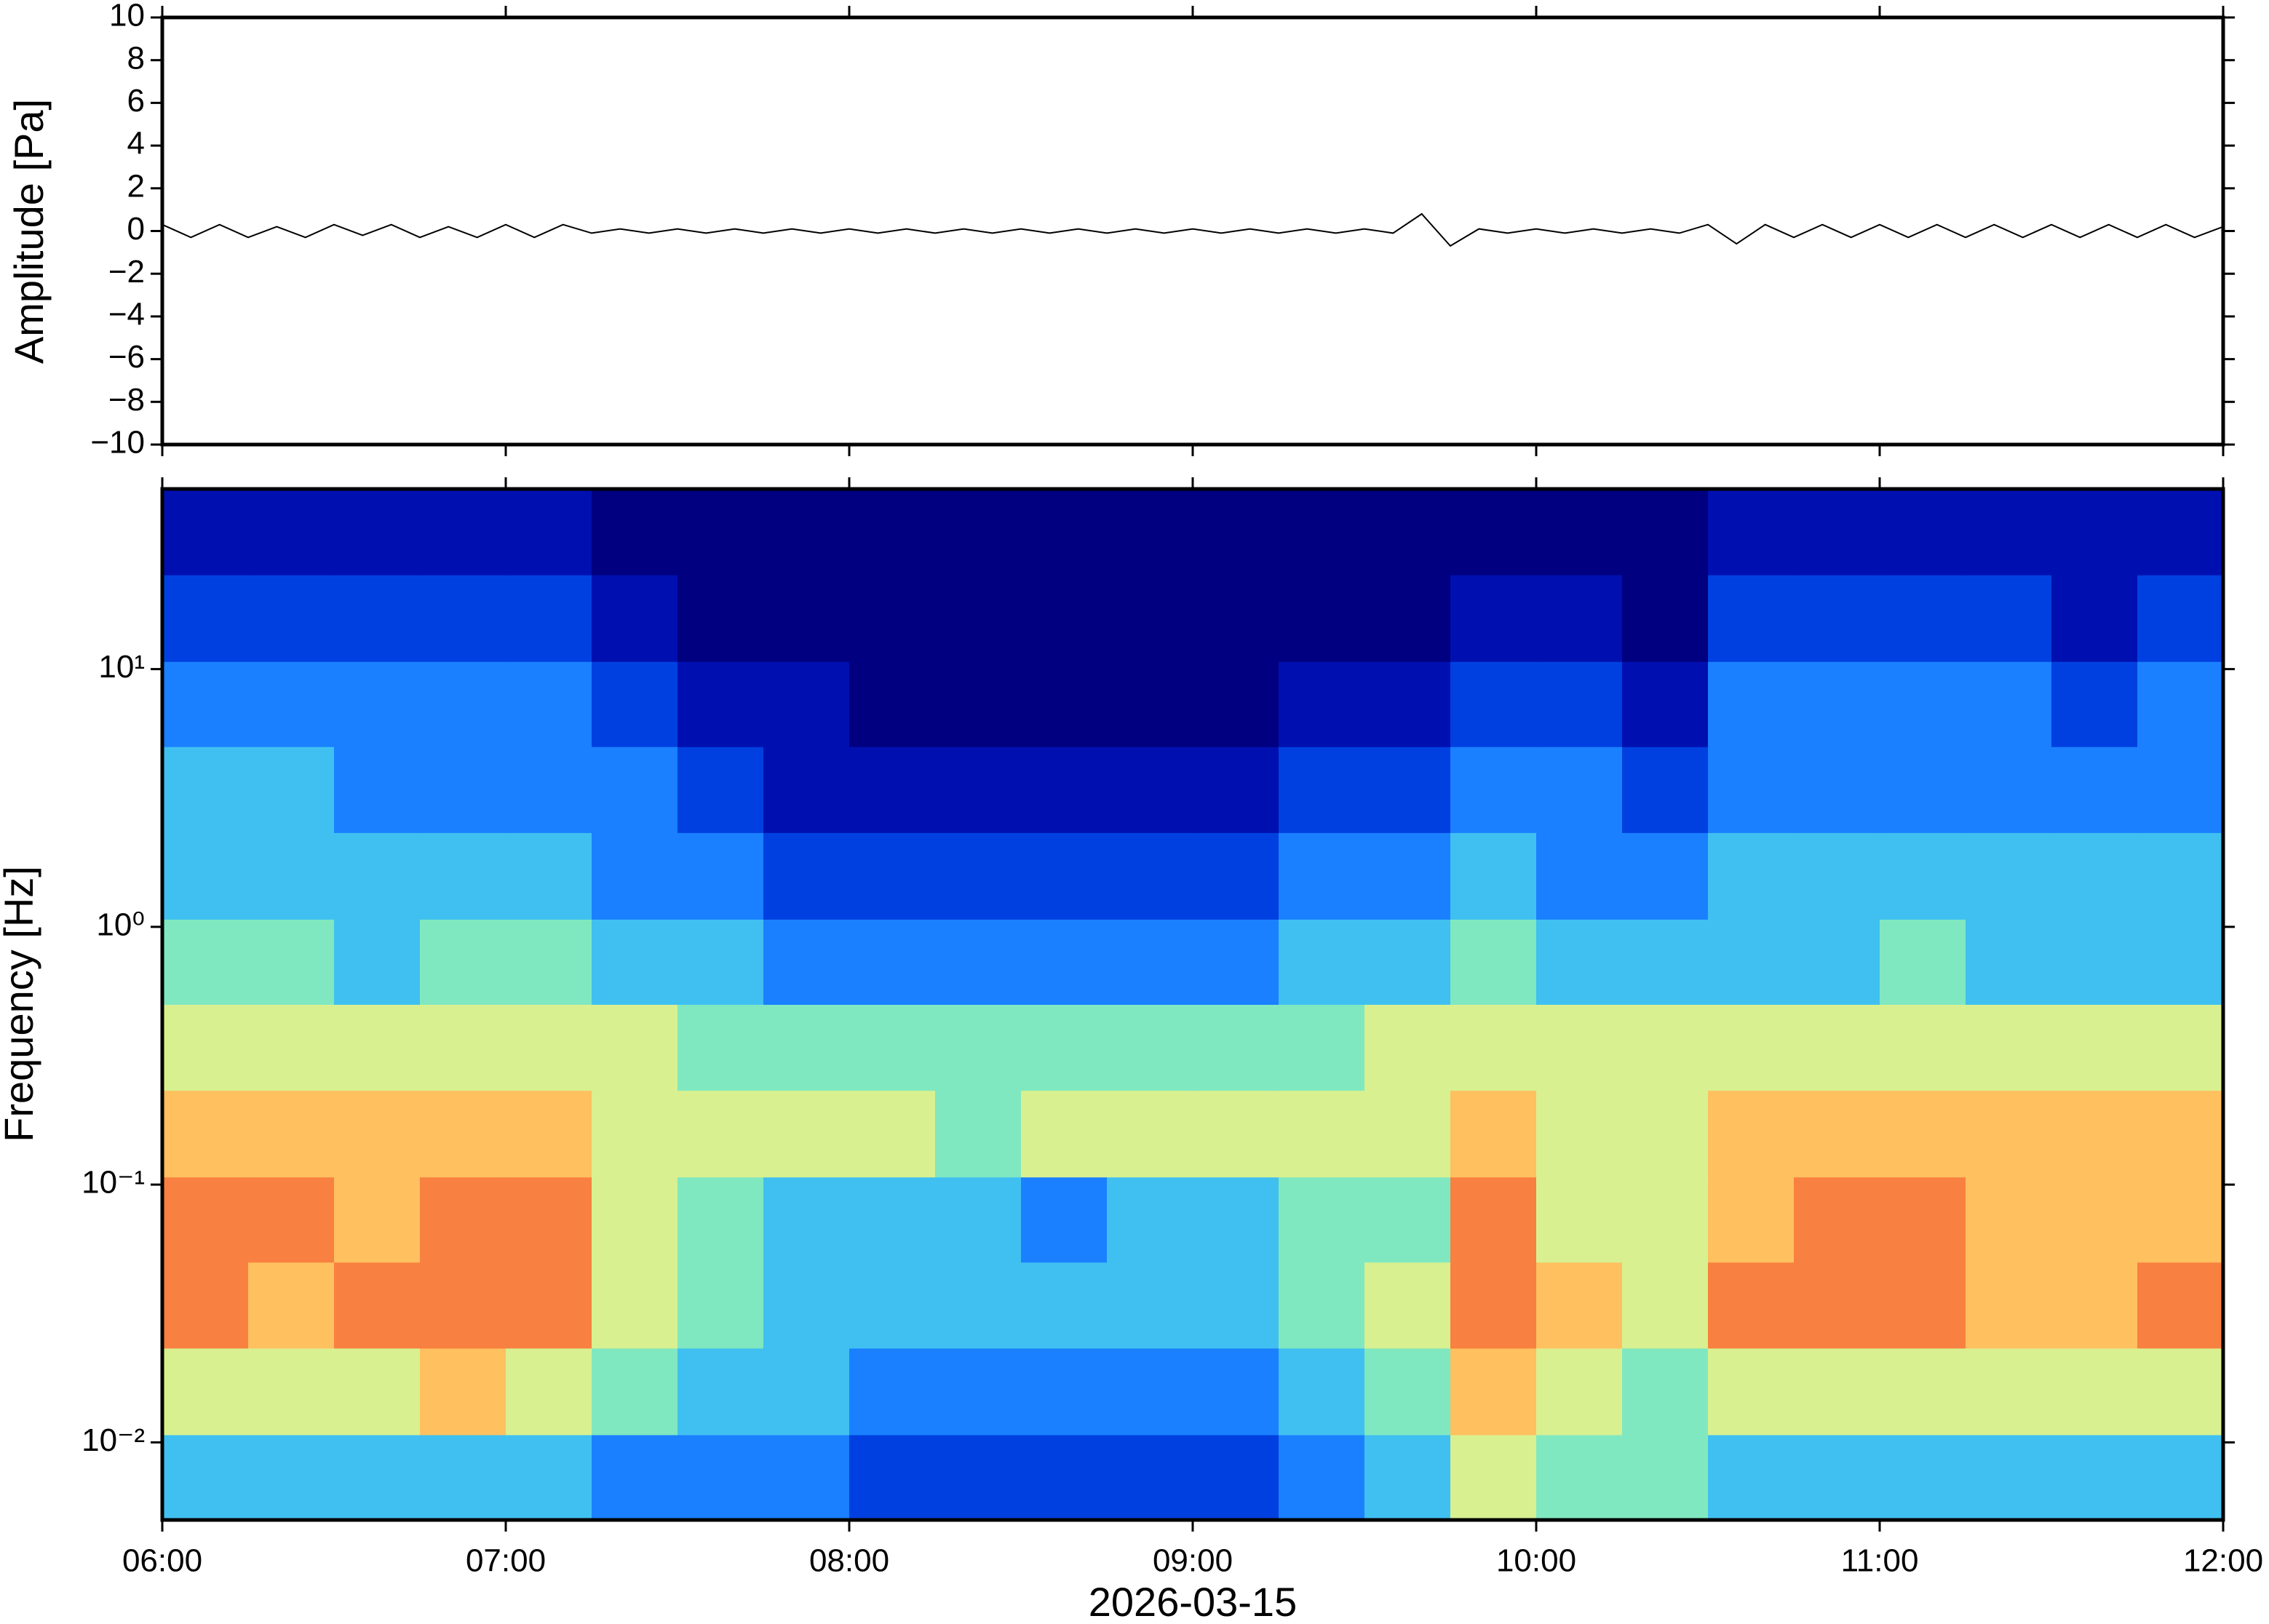 The height and width of the screenshot is (1624, 2269). What do you see at coordinates (162, 1561) in the screenshot?
I see `x-tick-label: 06:00` at bounding box center [162, 1561].